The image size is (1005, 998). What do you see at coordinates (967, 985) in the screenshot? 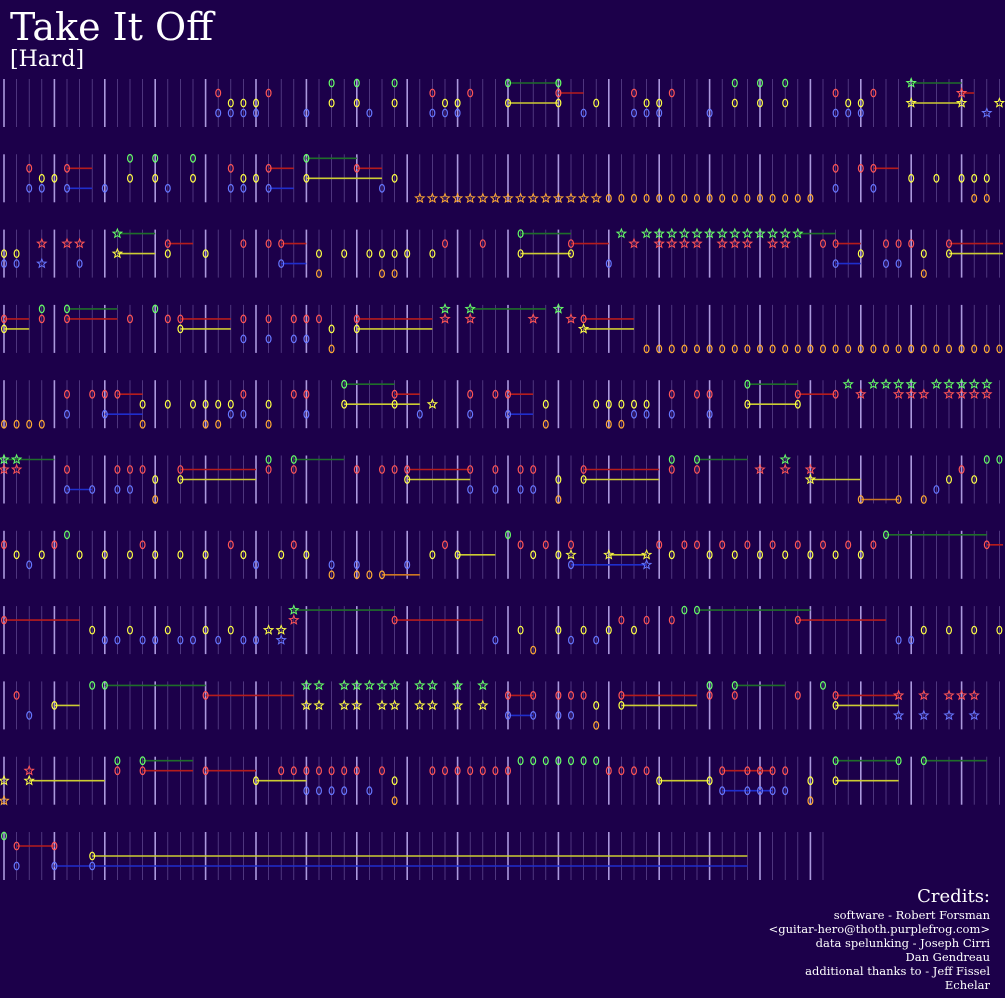
I see `credit-line-echelar: Echelar` at bounding box center [967, 985].